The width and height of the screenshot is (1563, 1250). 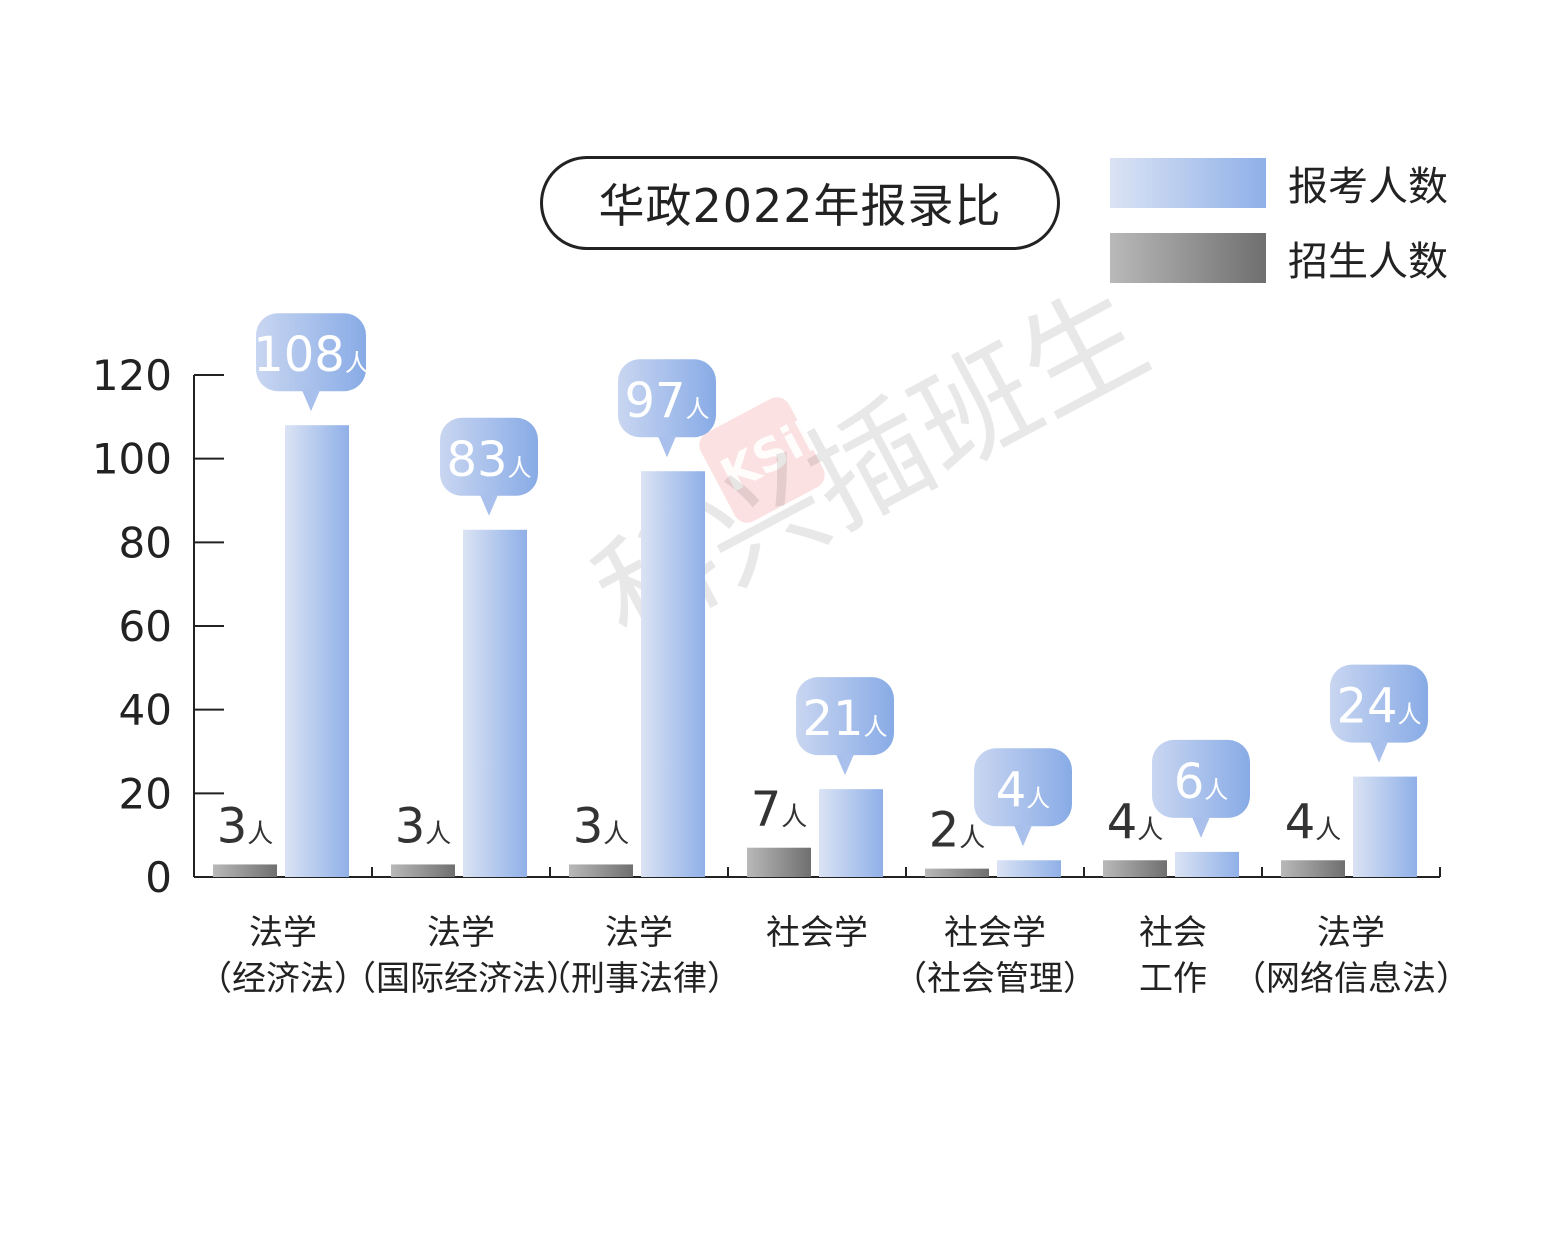 What do you see at coordinates (1368, 262) in the screenshot?
I see `legend-label-admit: 招生人数` at bounding box center [1368, 262].